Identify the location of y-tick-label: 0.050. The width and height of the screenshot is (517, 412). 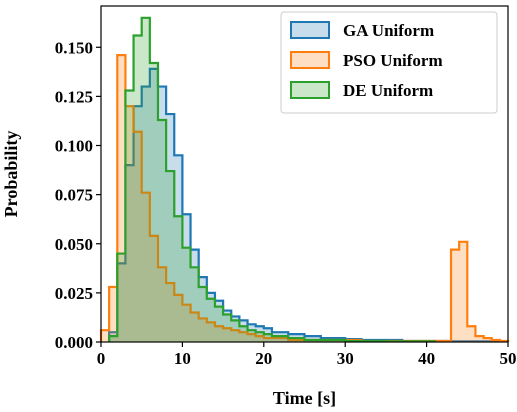
(74, 244).